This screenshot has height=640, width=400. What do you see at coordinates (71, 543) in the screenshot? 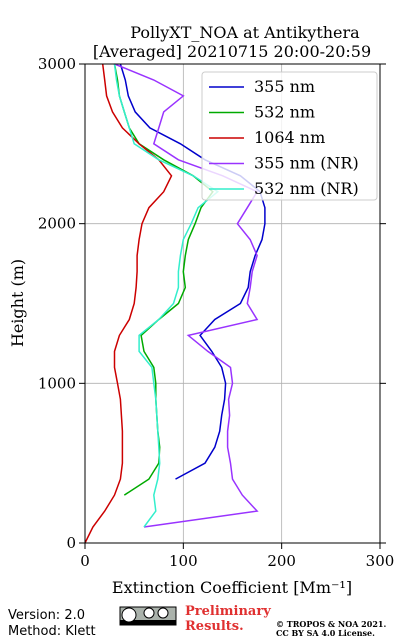
I see `y-tick-label: 0` at bounding box center [71, 543].